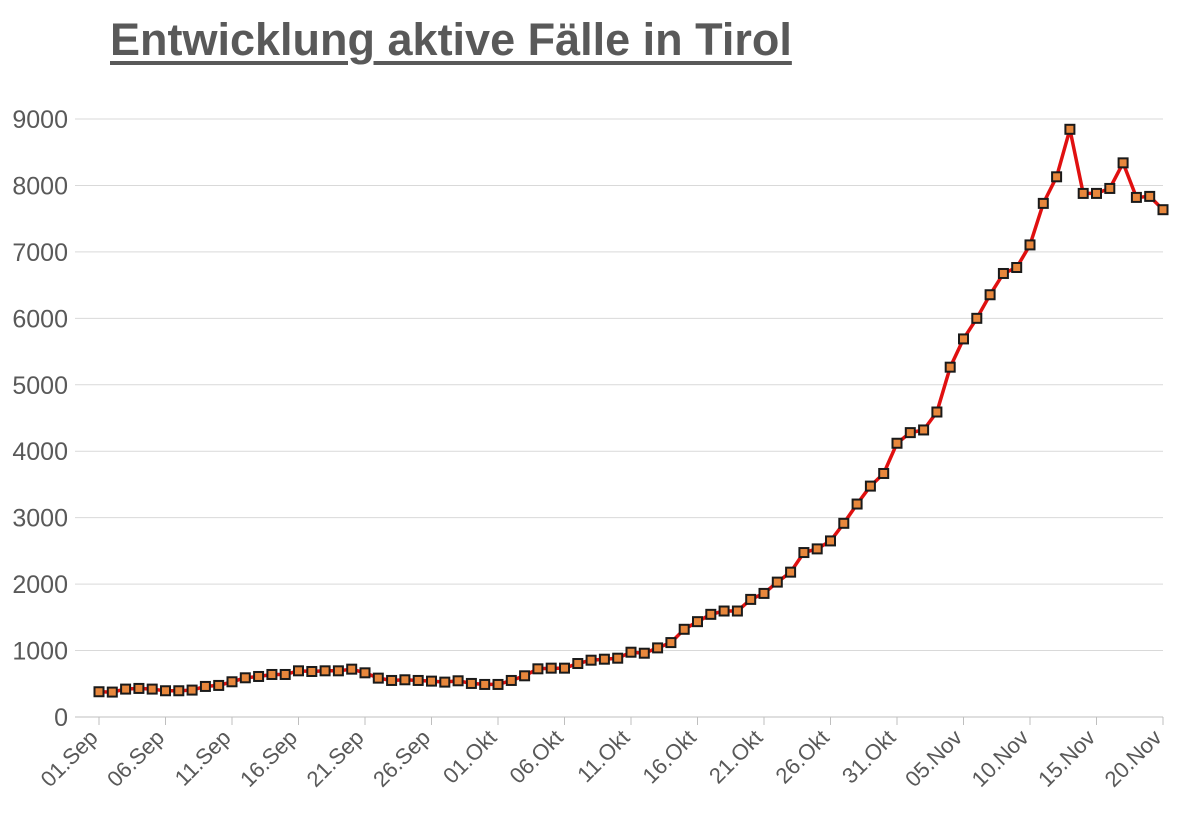 Image resolution: width=1200 pixels, height=824 pixels. I want to click on data-point-20.Sep, so click(352, 669).